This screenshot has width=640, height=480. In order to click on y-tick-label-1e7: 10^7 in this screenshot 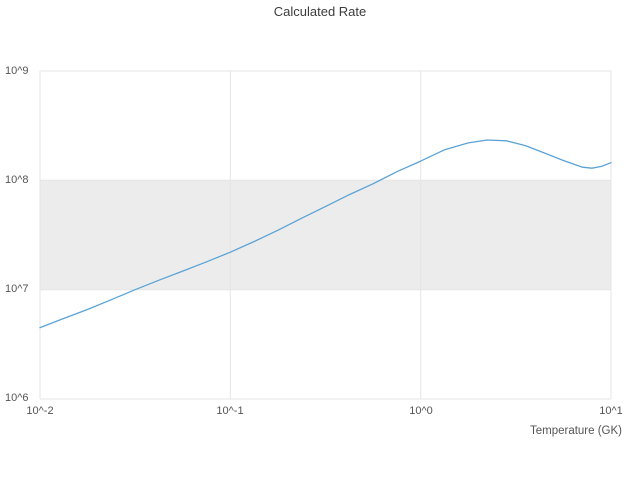, I will do `click(17, 289)`.